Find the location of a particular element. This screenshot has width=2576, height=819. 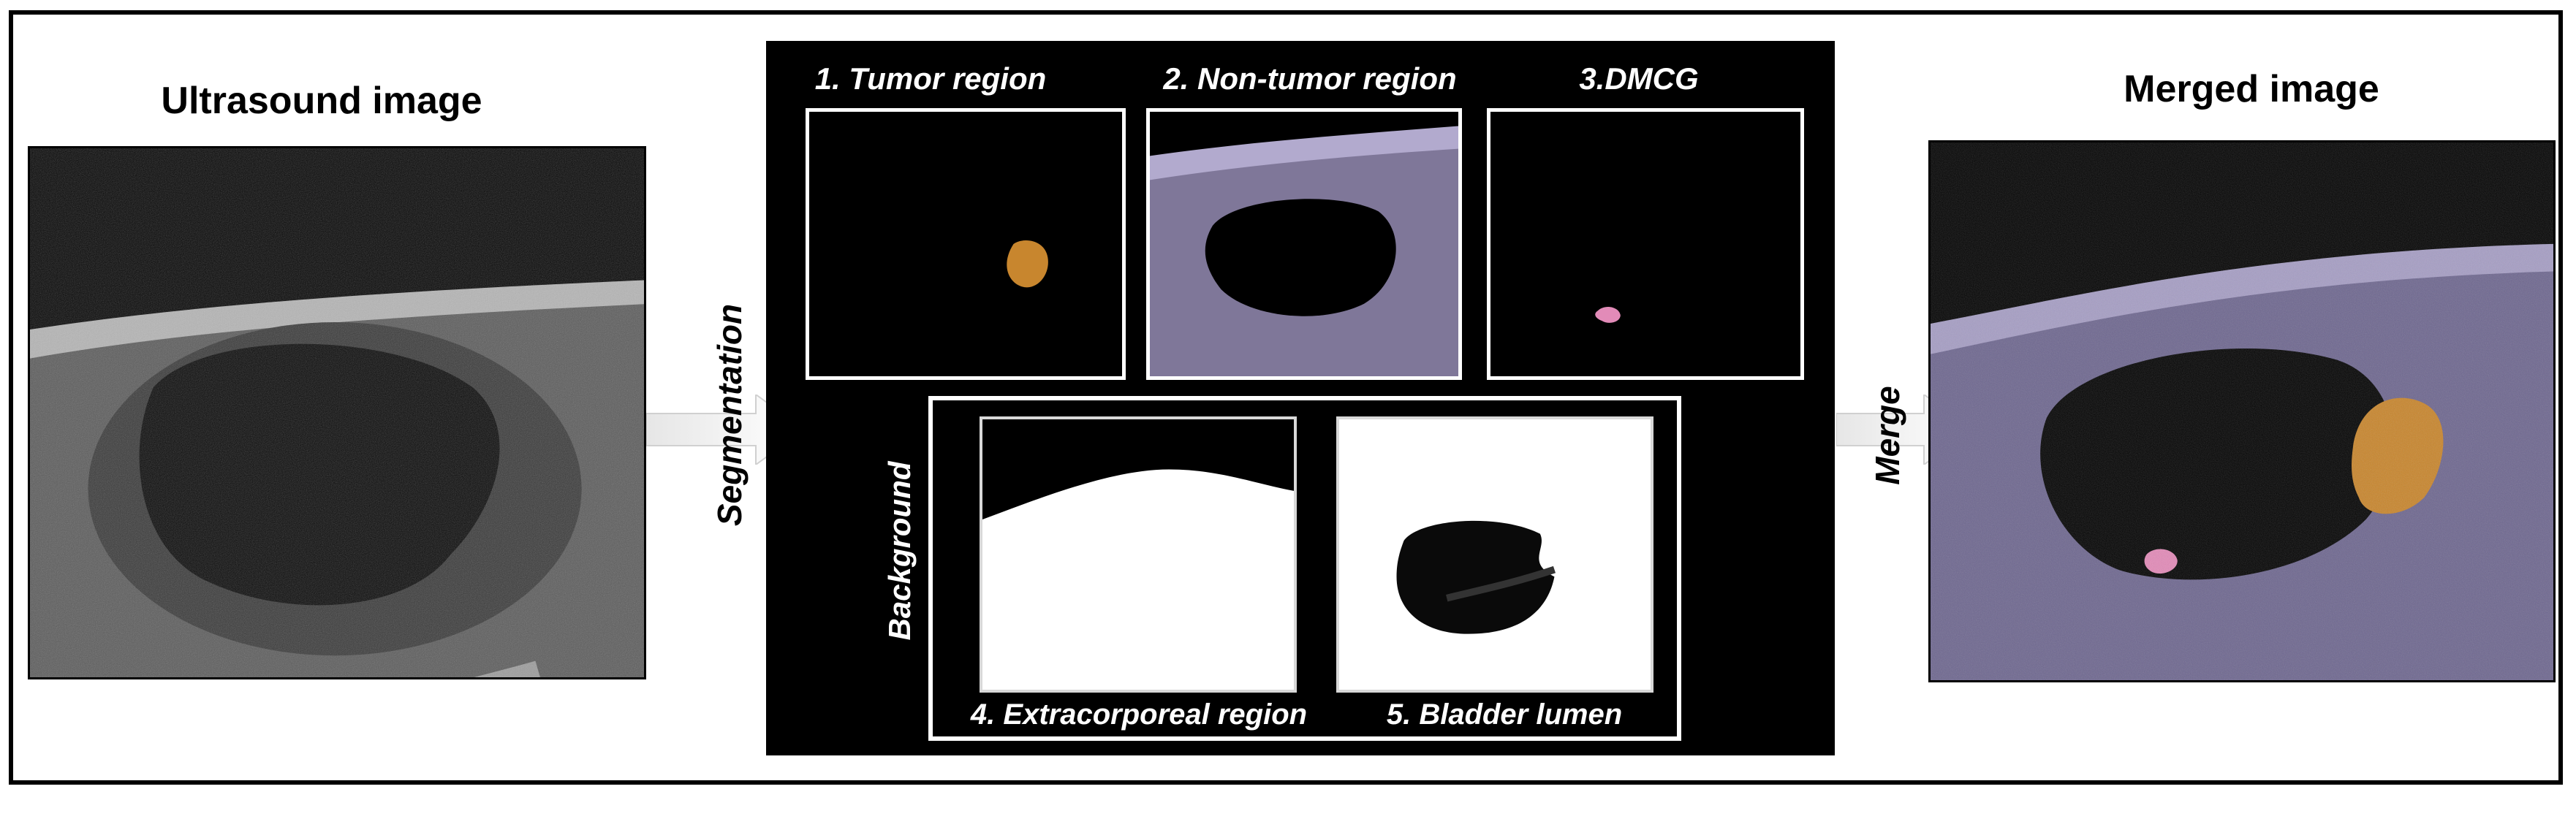

merged-image-title: Merged image is located at coordinates (2251, 89).